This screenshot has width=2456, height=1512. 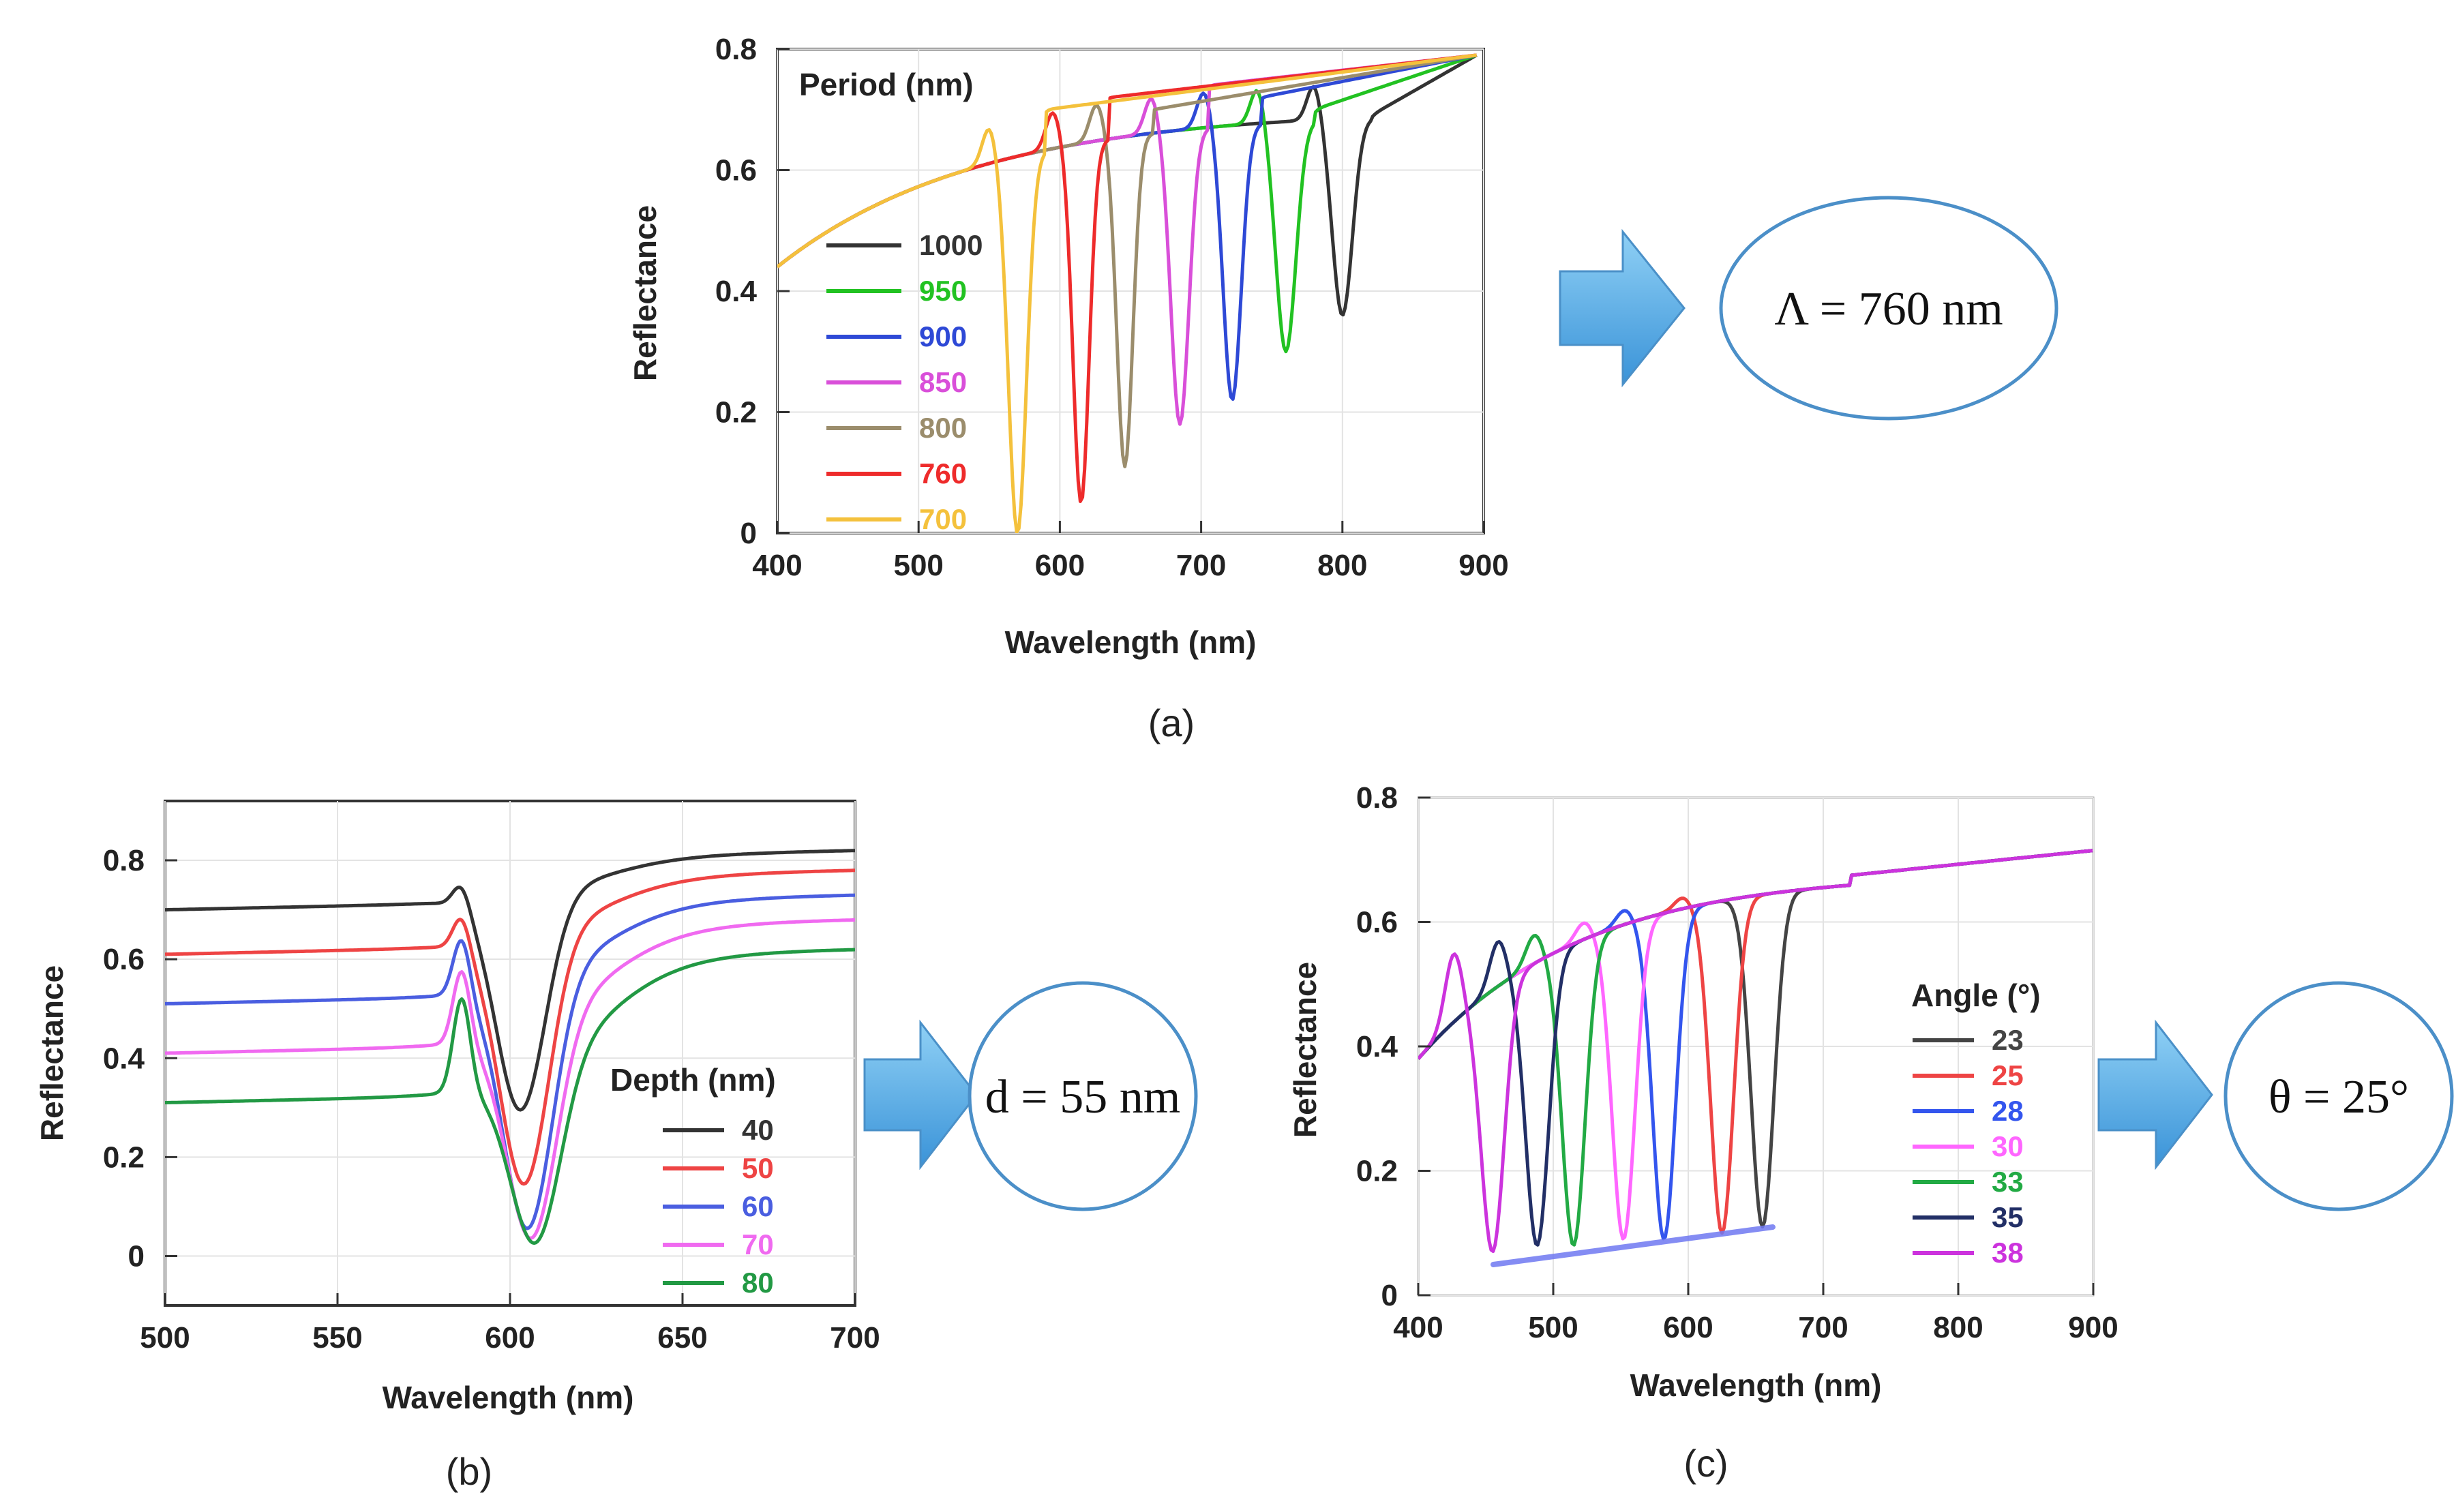 I want to click on chart-b-grid, so click(x=510, y=1053).